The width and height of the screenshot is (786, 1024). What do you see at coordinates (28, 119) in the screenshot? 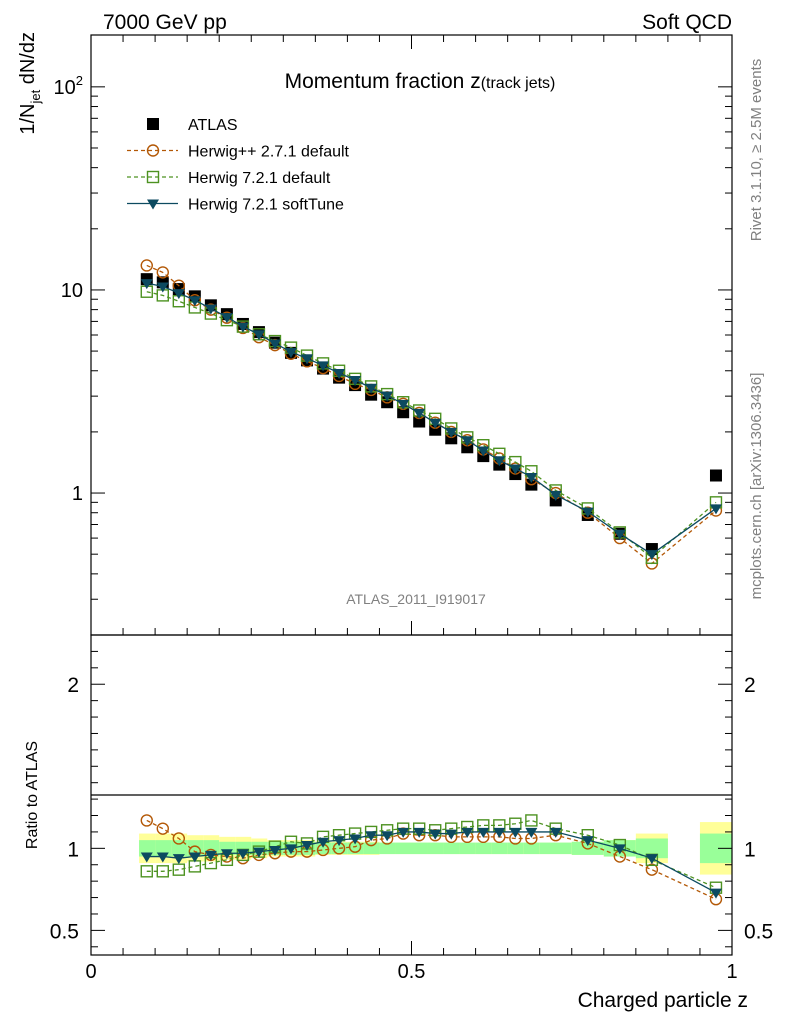
I see `y-label-prefix: 1/N` at bounding box center [28, 119].